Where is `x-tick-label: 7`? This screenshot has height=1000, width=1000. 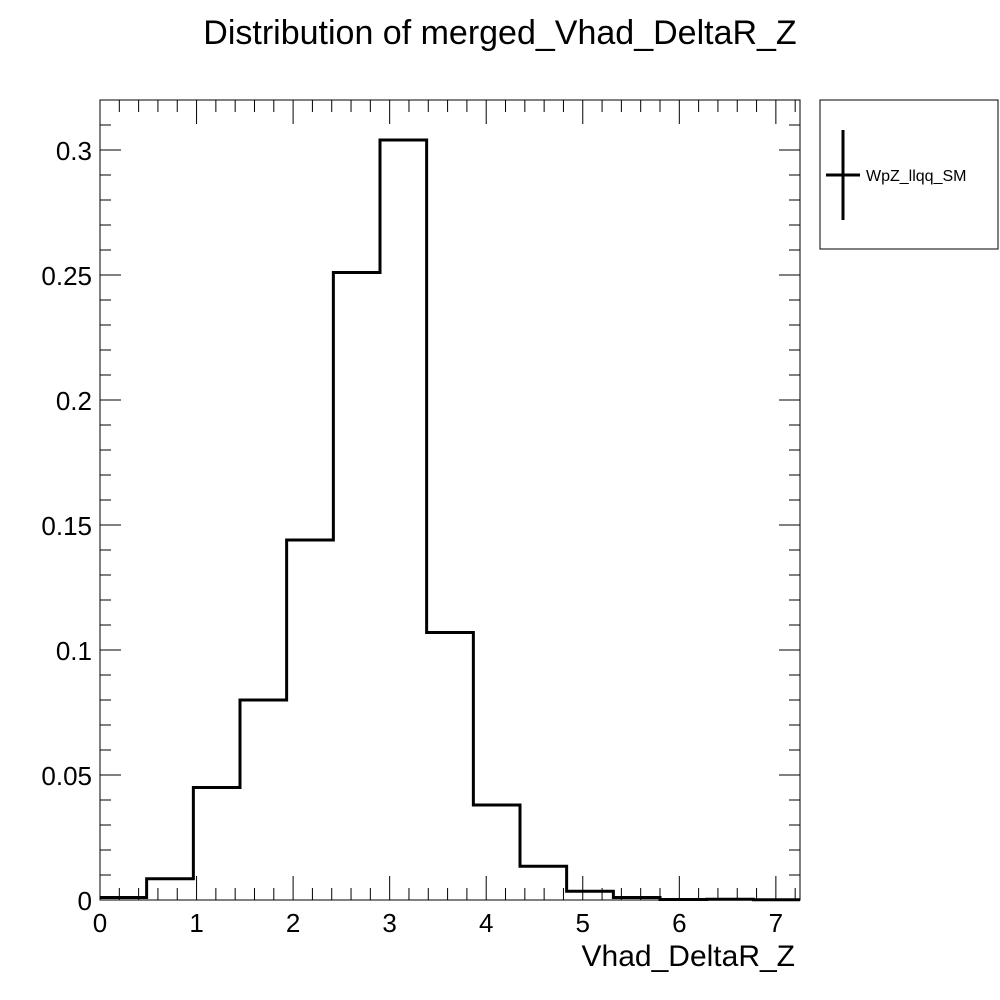
x-tick-label: 7 is located at coordinates (776, 923).